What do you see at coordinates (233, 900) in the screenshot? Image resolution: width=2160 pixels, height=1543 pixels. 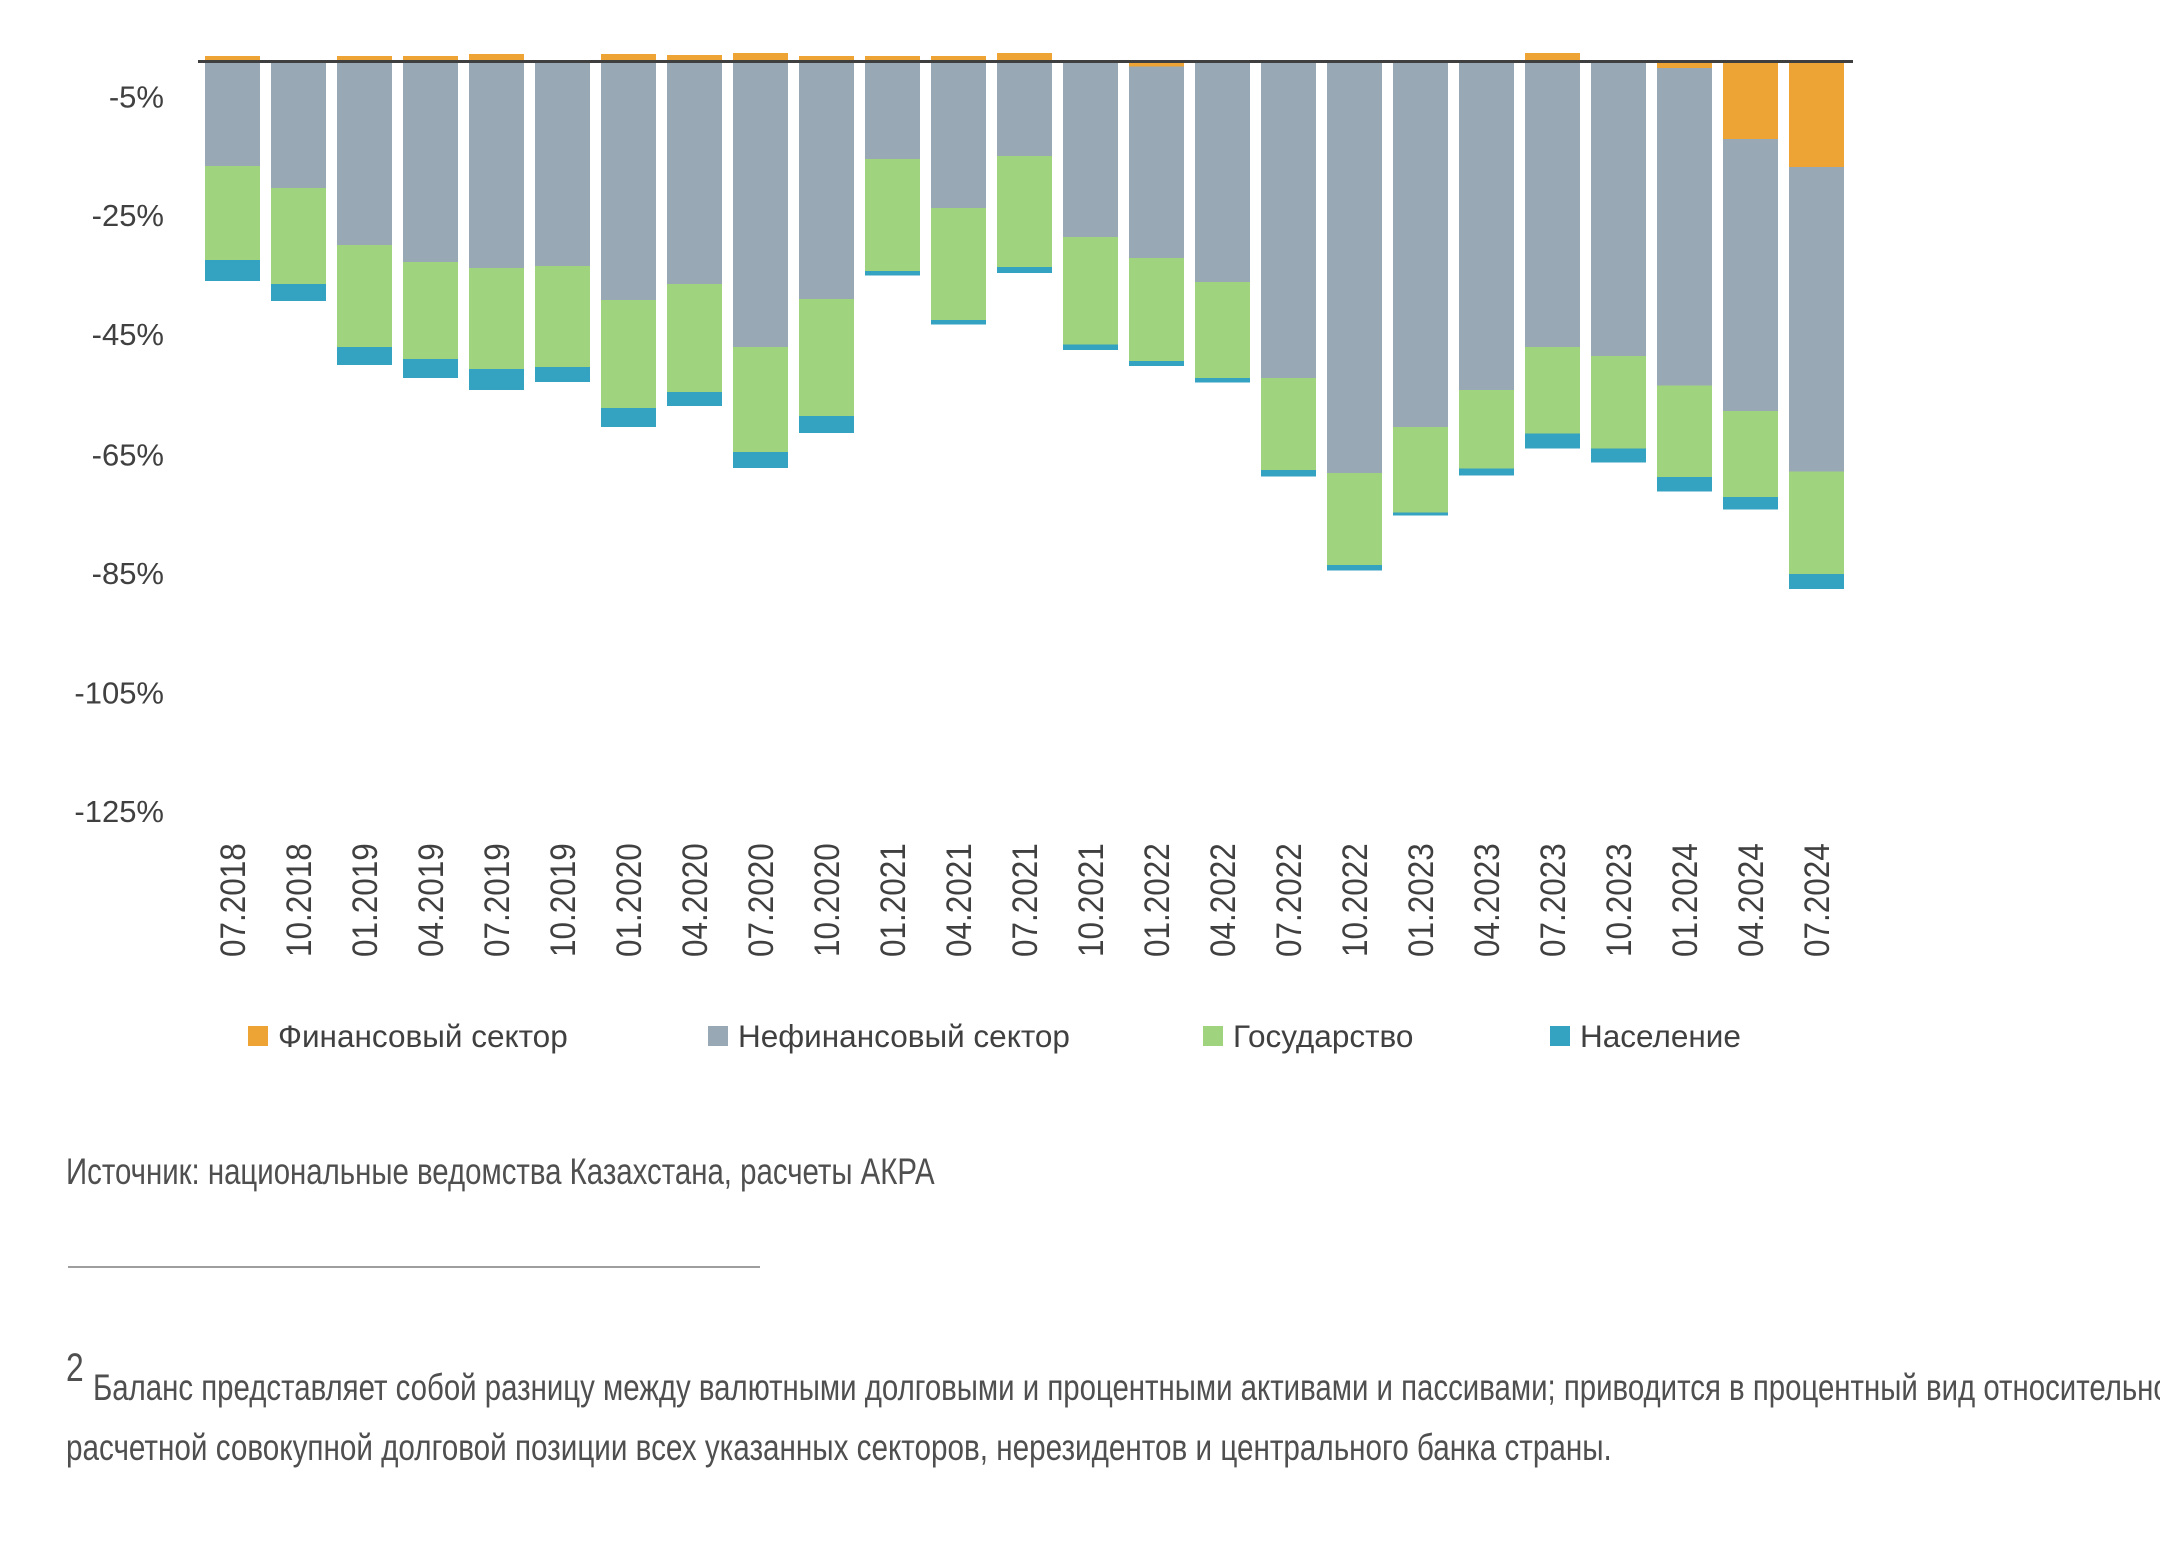 I see `svg-text: 07.2018` at bounding box center [233, 900].